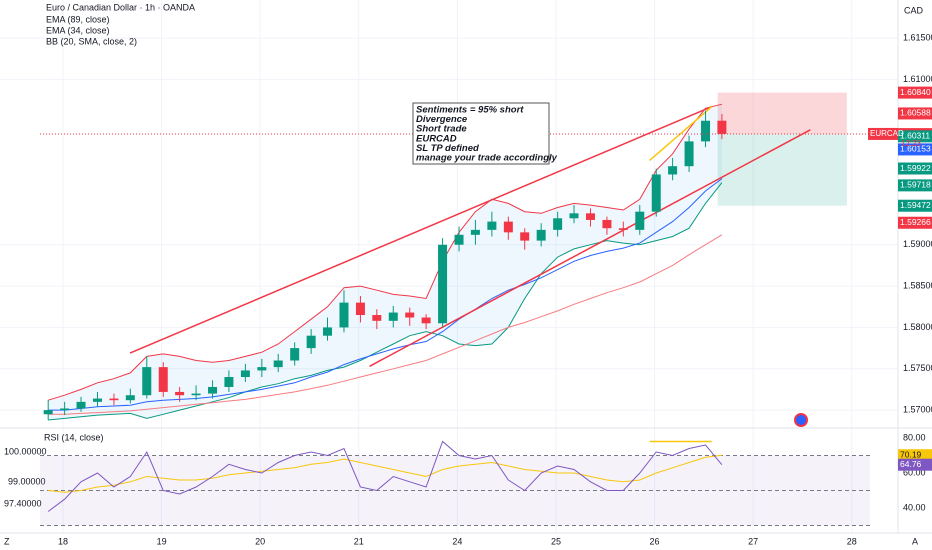  I want to click on left-label: 97.40000, so click(23, 503).